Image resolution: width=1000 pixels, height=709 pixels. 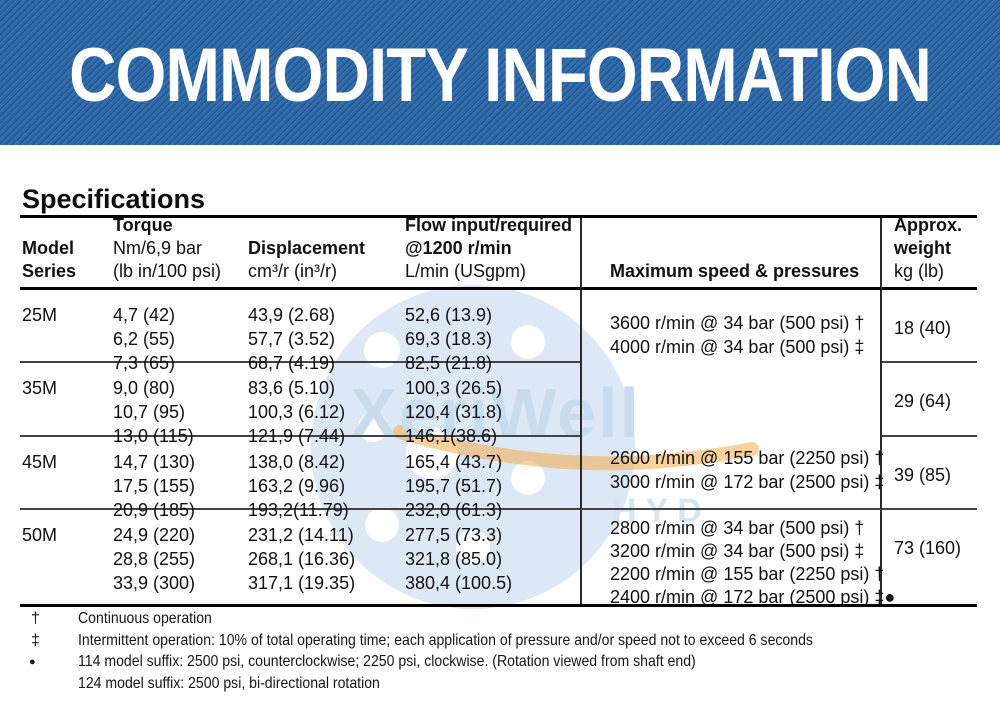 What do you see at coordinates (66, 400) in the screenshot?
I see `table-row-35m-model: 35M` at bounding box center [66, 400].